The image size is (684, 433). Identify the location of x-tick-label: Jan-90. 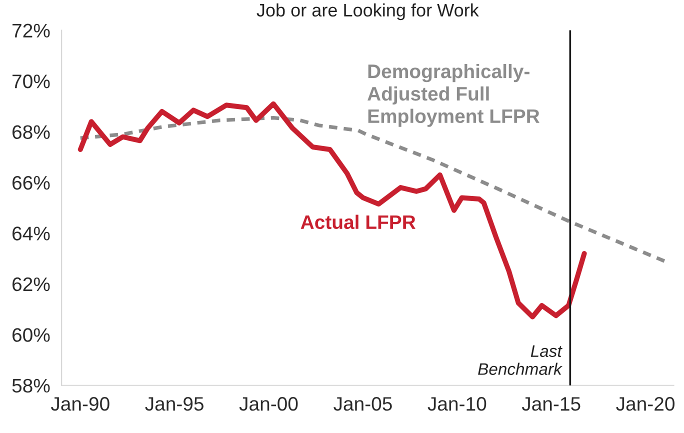
(80, 403).